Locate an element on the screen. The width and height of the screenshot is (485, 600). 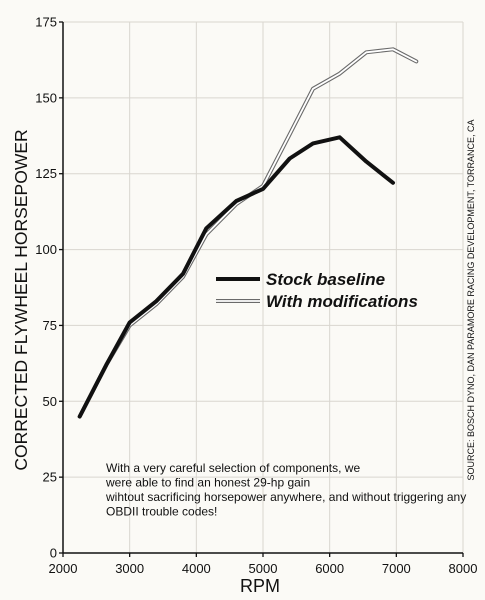
annotation-line: were able to find an honest 29-hp gain is located at coordinates (207, 483).